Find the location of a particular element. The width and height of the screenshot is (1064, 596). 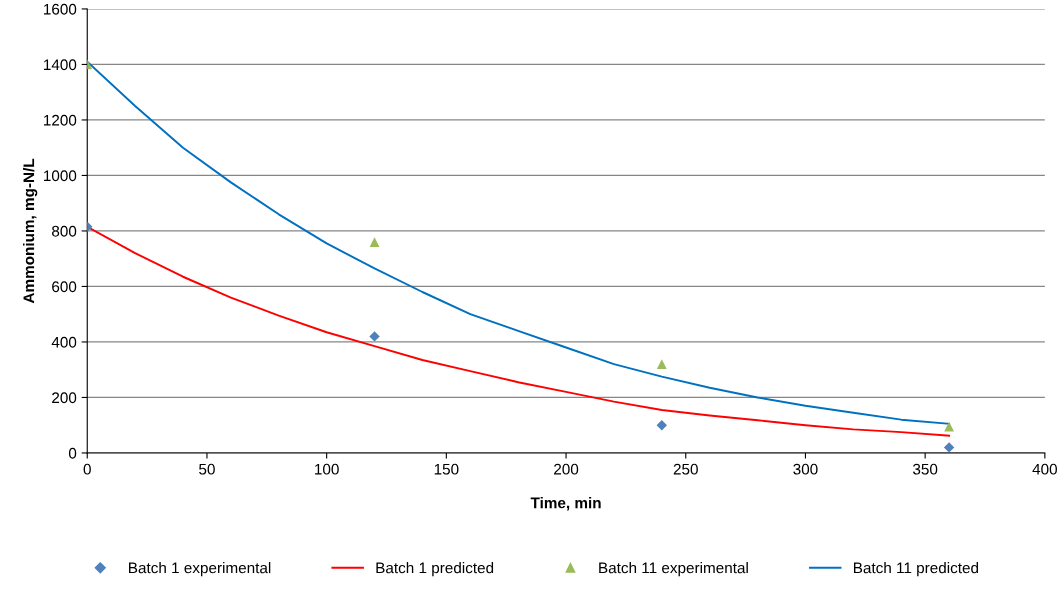

x-axis-title: Time, min is located at coordinates (565, 504).